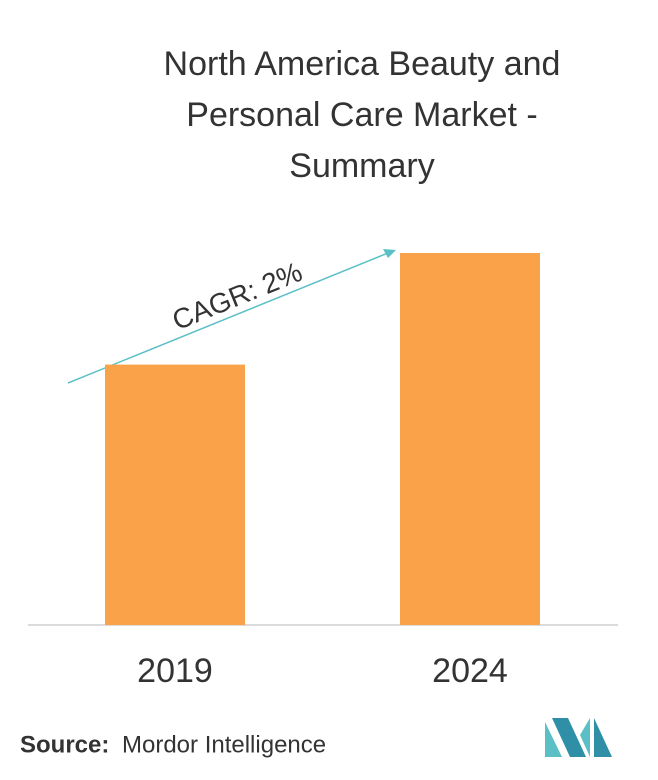  I want to click on x-tick-label: 2019, so click(175, 671).